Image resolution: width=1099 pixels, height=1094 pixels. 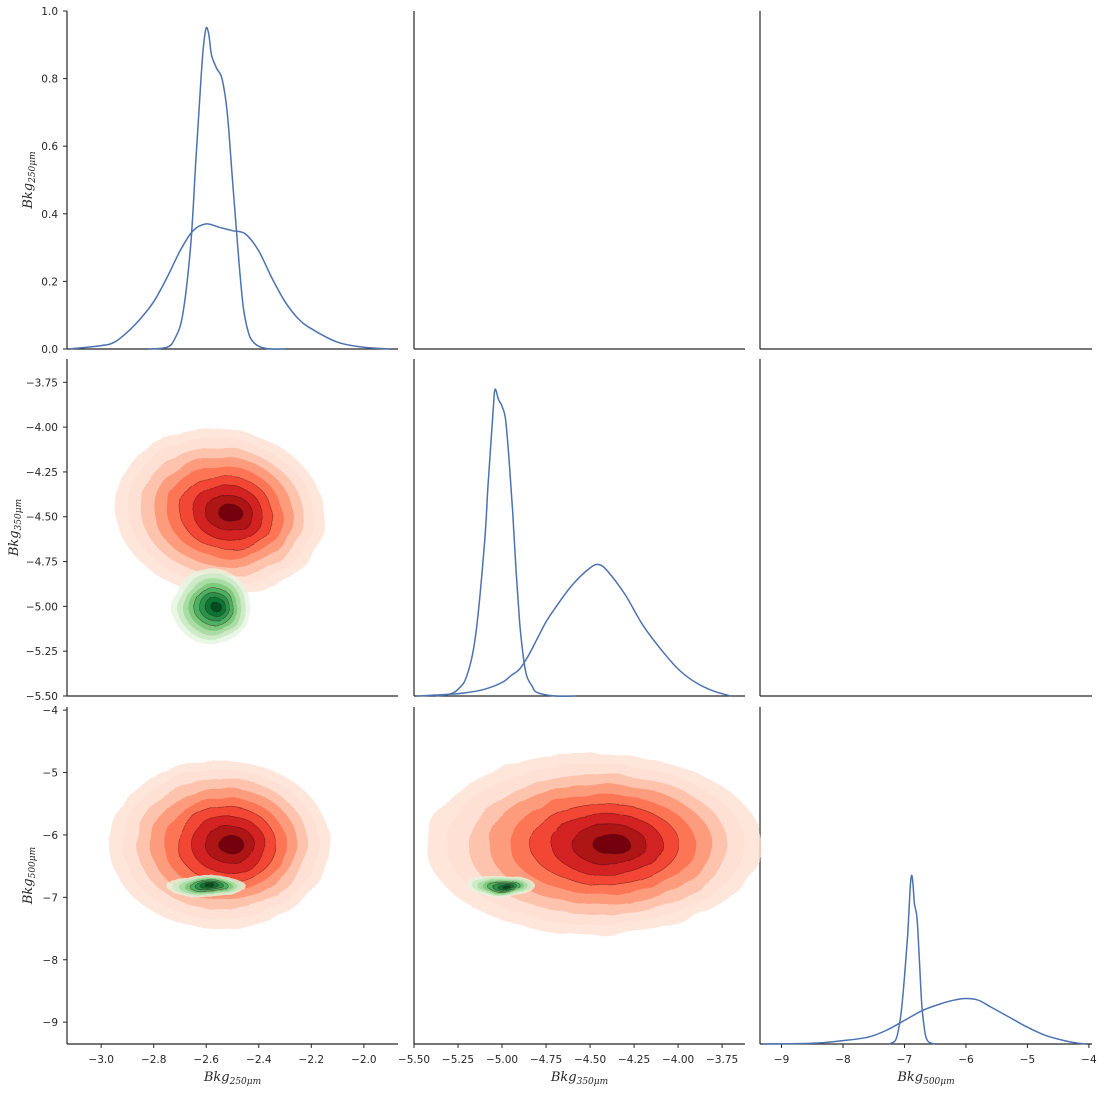 What do you see at coordinates (42, 518) in the screenshot?
I see `y-tick-label: −4.50` at bounding box center [42, 518].